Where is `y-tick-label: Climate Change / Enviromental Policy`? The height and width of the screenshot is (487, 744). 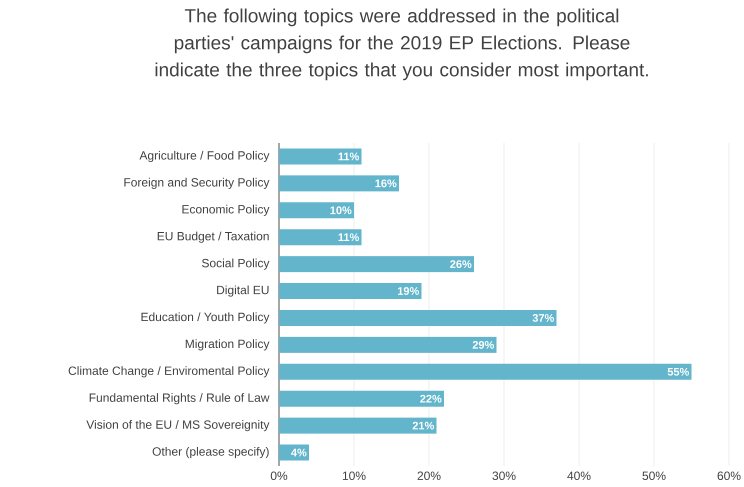 y-tick-label: Climate Change / Enviromental Policy is located at coordinates (169, 372).